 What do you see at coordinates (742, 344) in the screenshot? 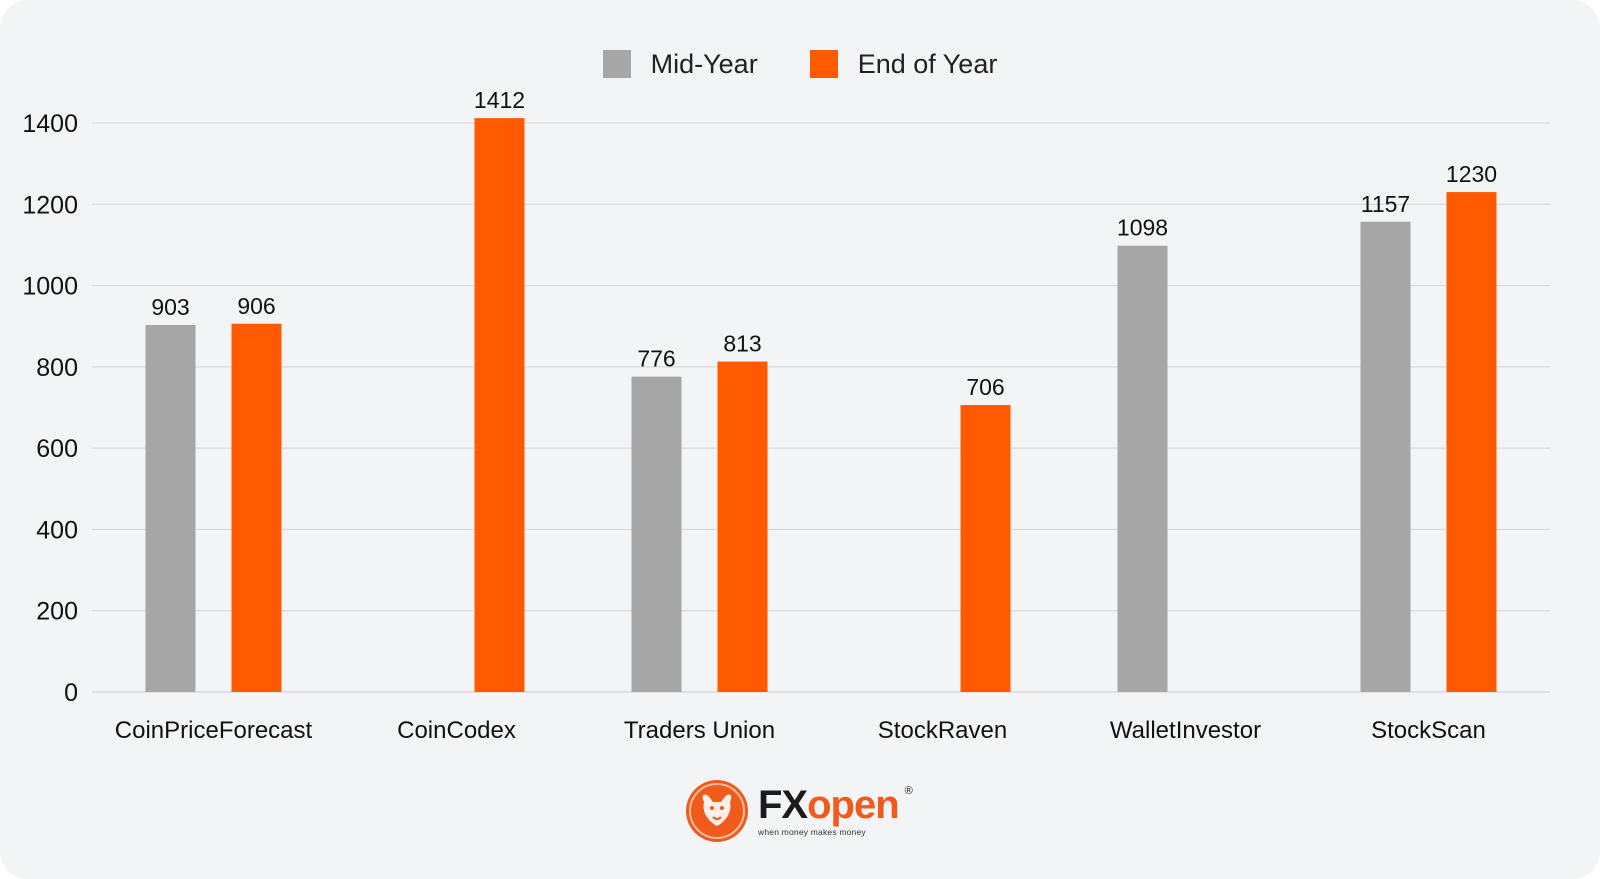
I see `data-label: 813` at bounding box center [742, 344].